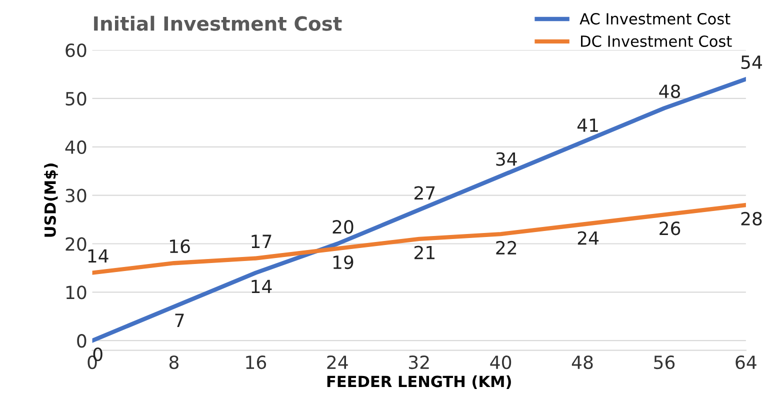  I want to click on legend-label: DC Investment Cost, so click(656, 41).